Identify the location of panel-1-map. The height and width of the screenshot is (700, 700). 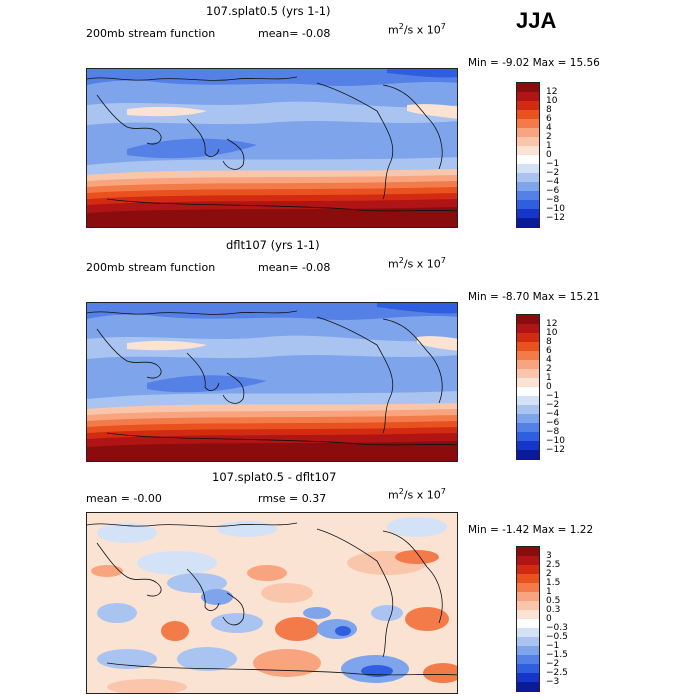
(272, 148).